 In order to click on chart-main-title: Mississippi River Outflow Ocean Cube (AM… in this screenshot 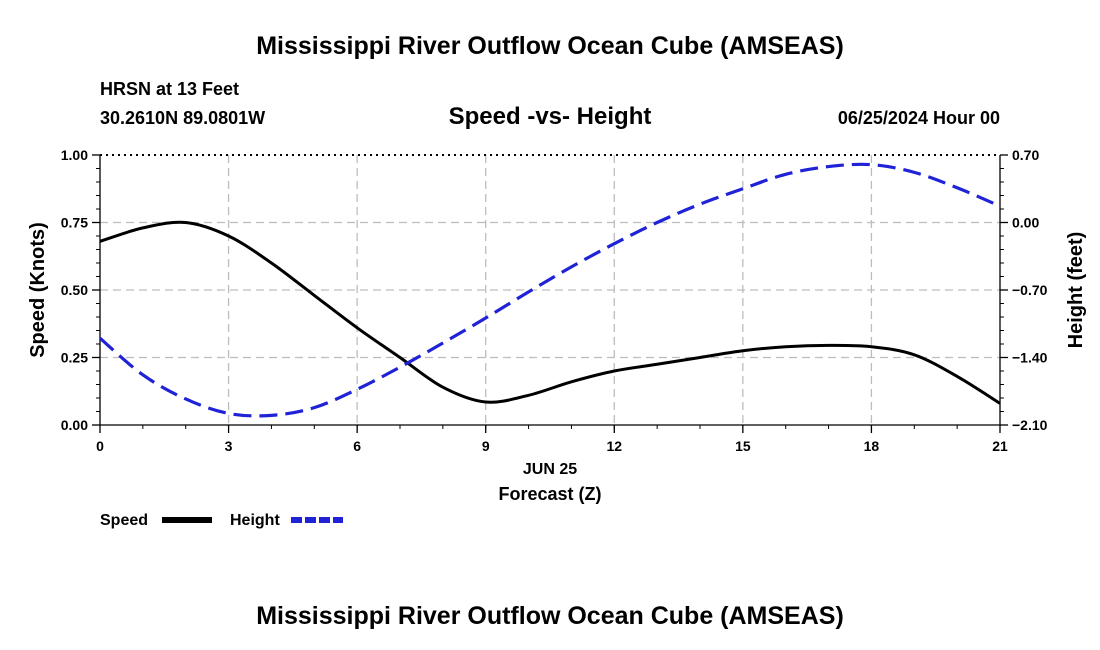, I will do `click(550, 46)`.